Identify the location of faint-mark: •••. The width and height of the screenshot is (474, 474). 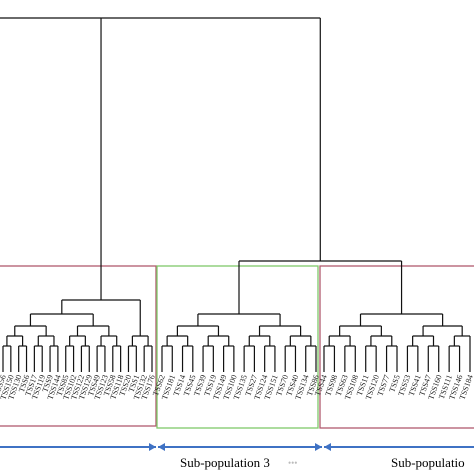
(293, 463).